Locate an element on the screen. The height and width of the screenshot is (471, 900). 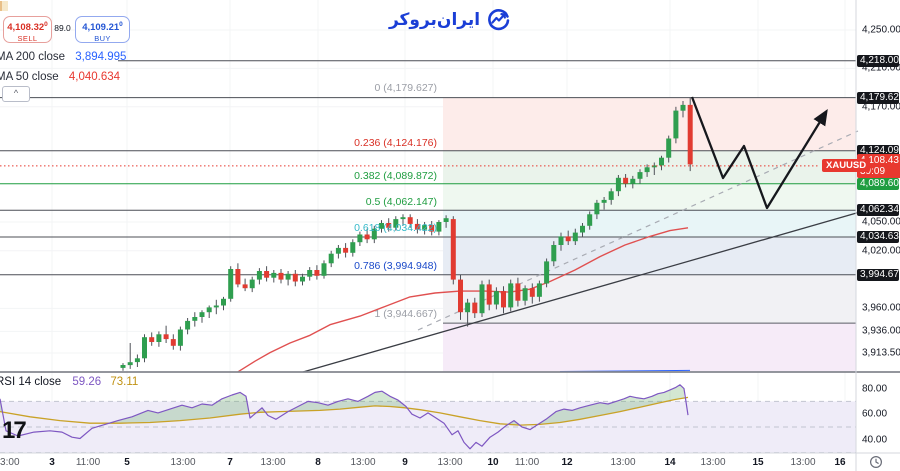
rsi-ma-value: 73.11 is located at coordinates (124, 382).